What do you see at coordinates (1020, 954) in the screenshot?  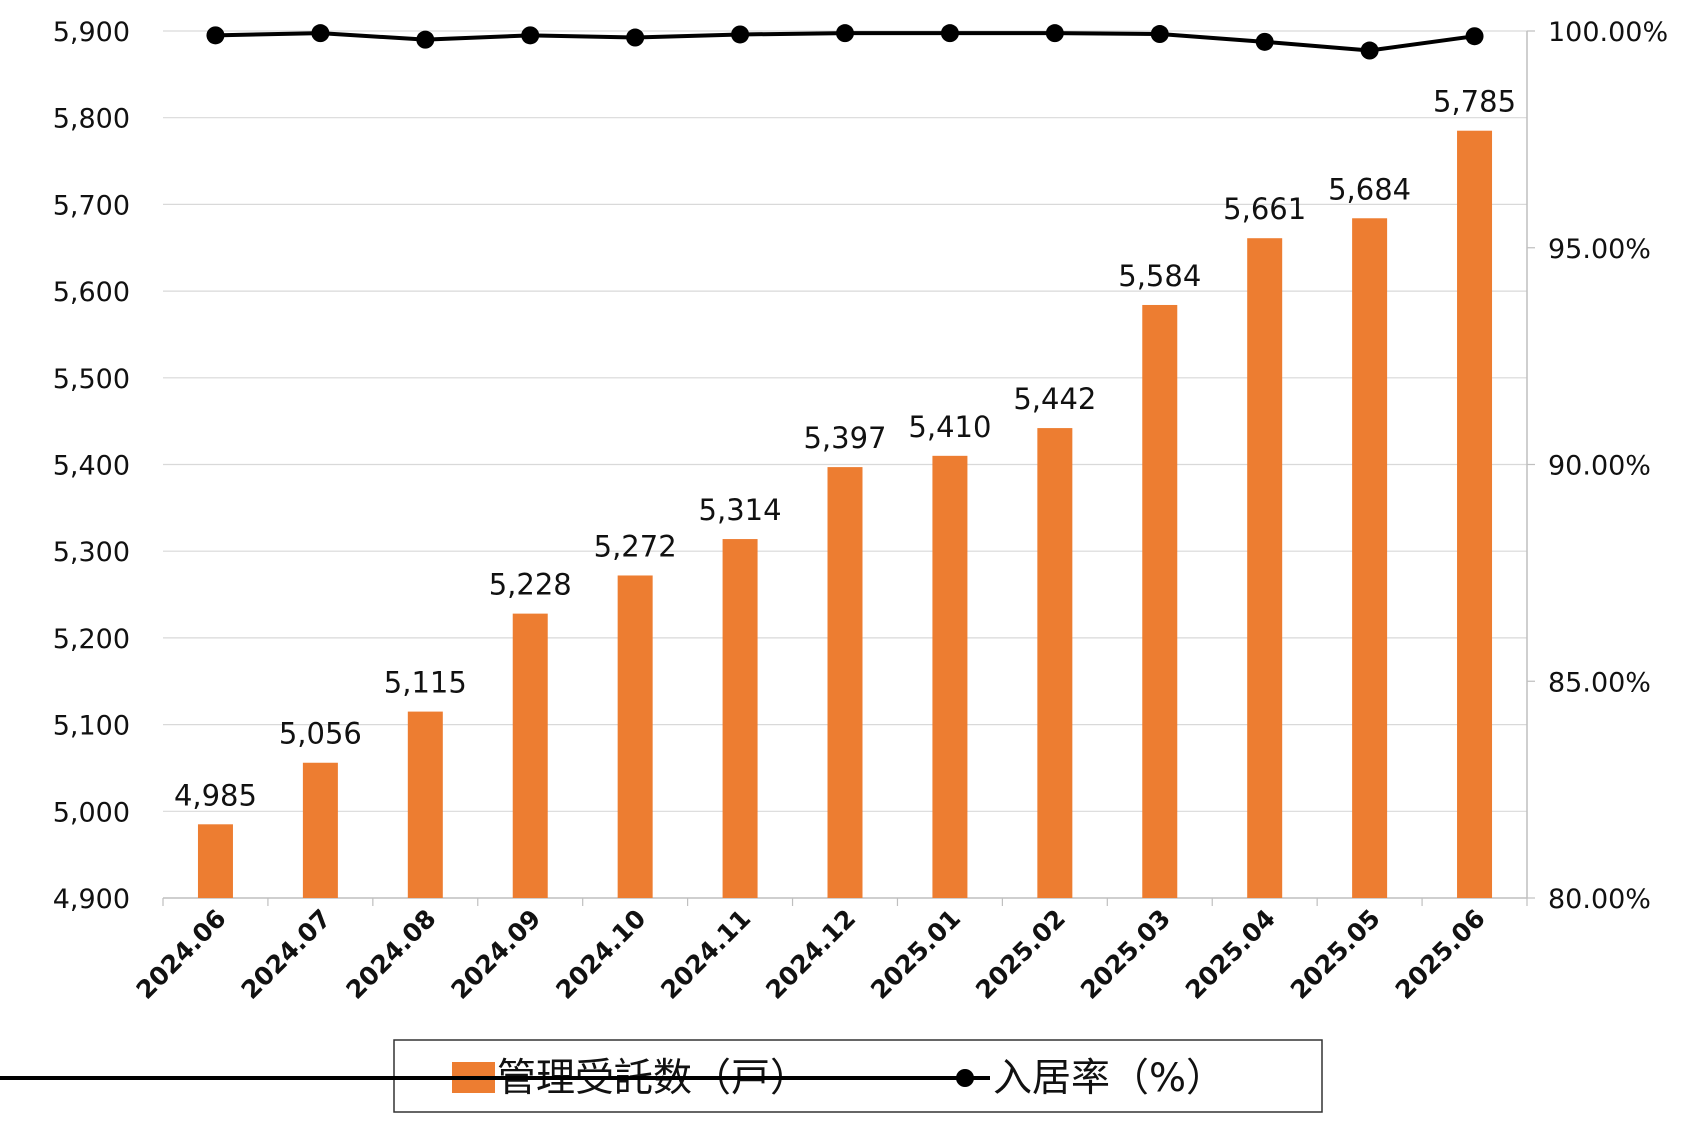 I see `x-tick-label: 2025.02` at bounding box center [1020, 954].